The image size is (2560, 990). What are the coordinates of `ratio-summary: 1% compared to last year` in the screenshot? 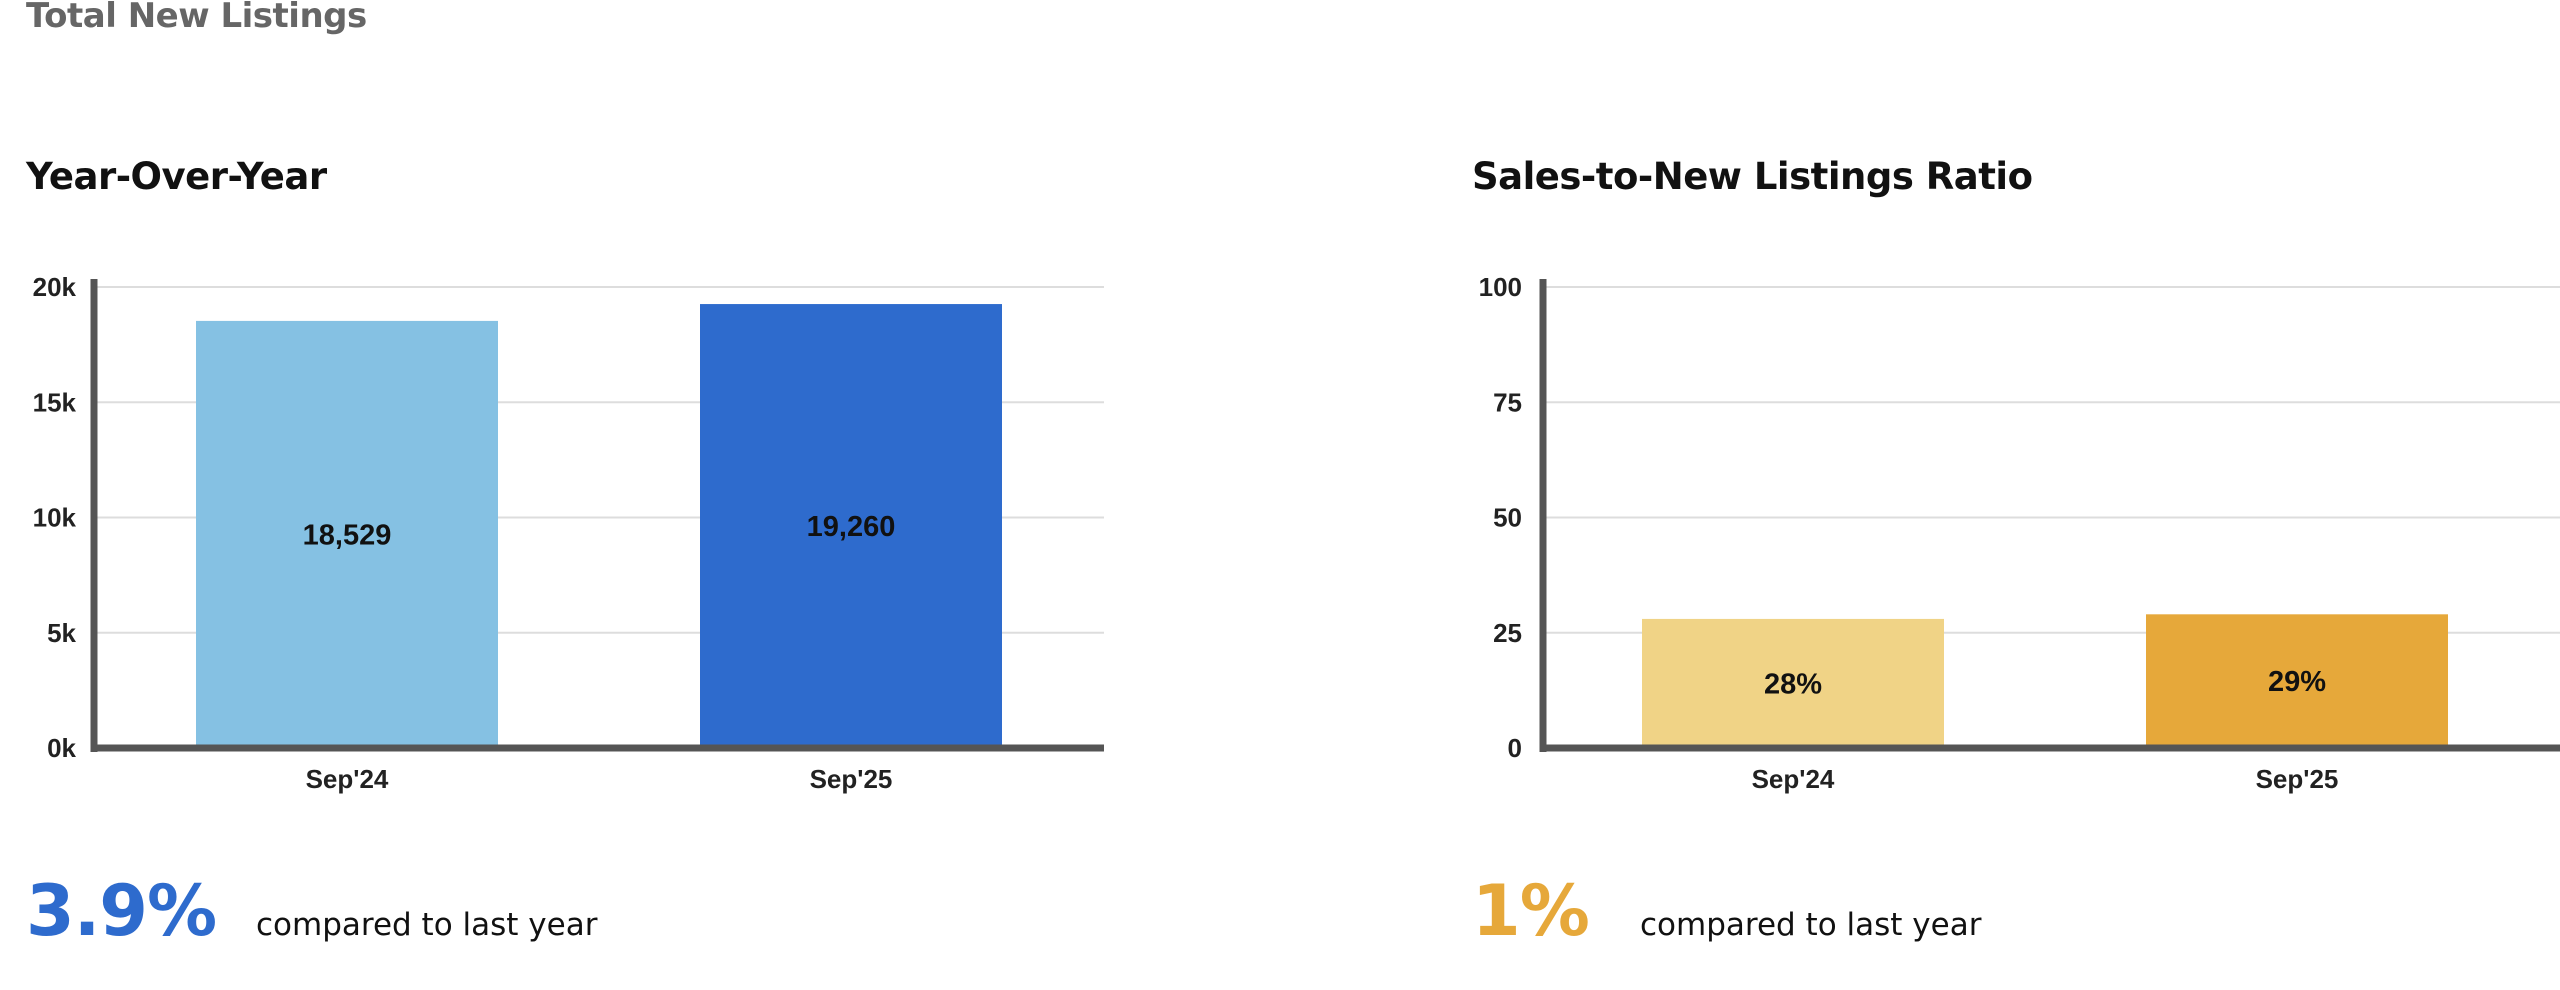 It's located at (1726, 911).